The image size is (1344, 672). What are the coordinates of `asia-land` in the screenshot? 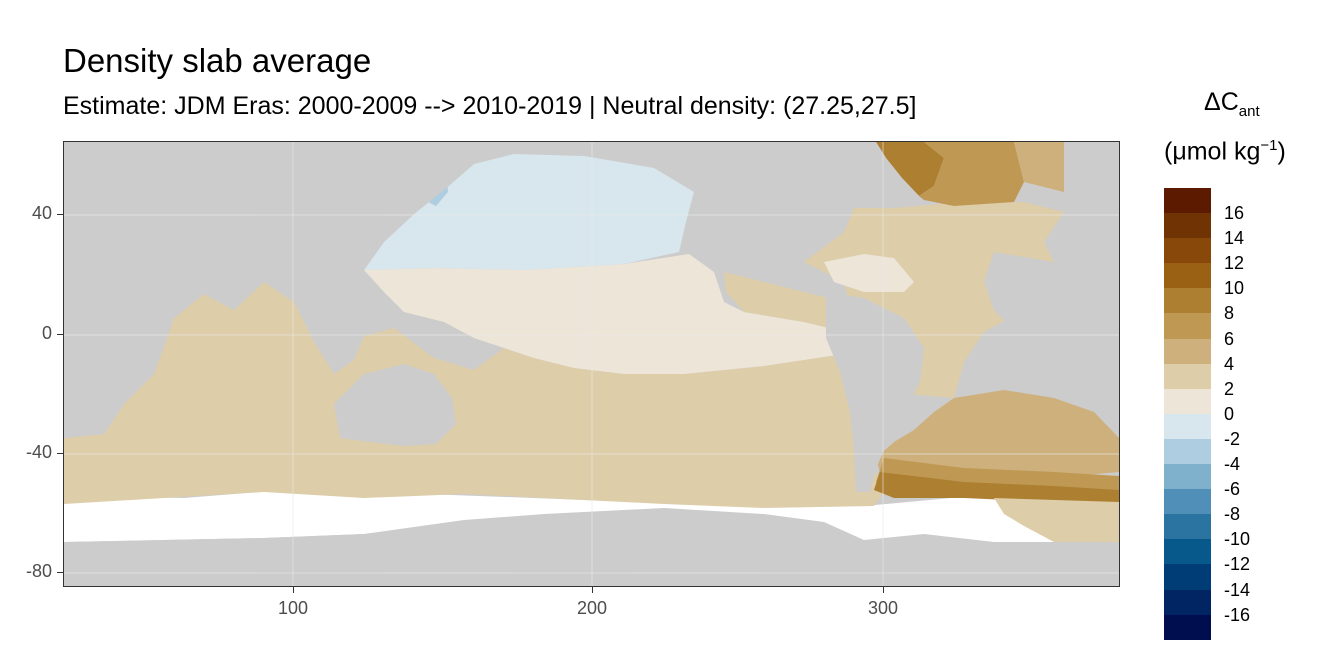 It's located at (269, 230).